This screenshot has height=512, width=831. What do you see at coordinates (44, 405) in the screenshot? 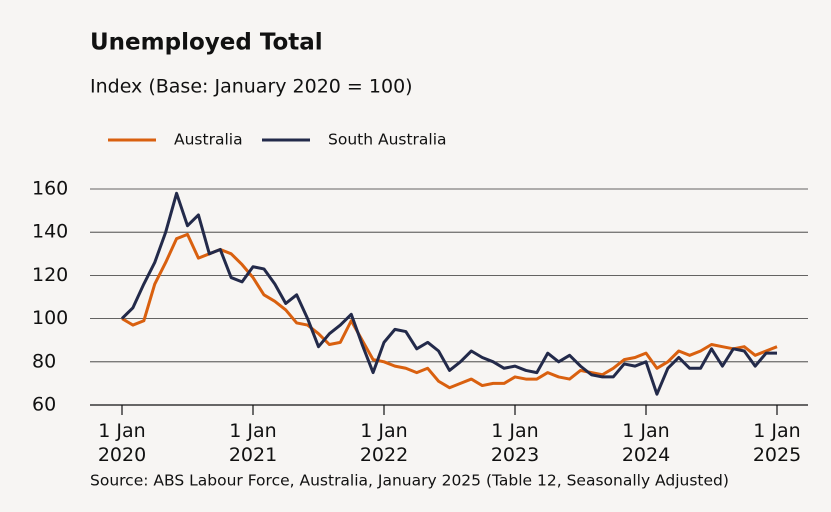
I see `y-tick-label: 60` at bounding box center [44, 405].